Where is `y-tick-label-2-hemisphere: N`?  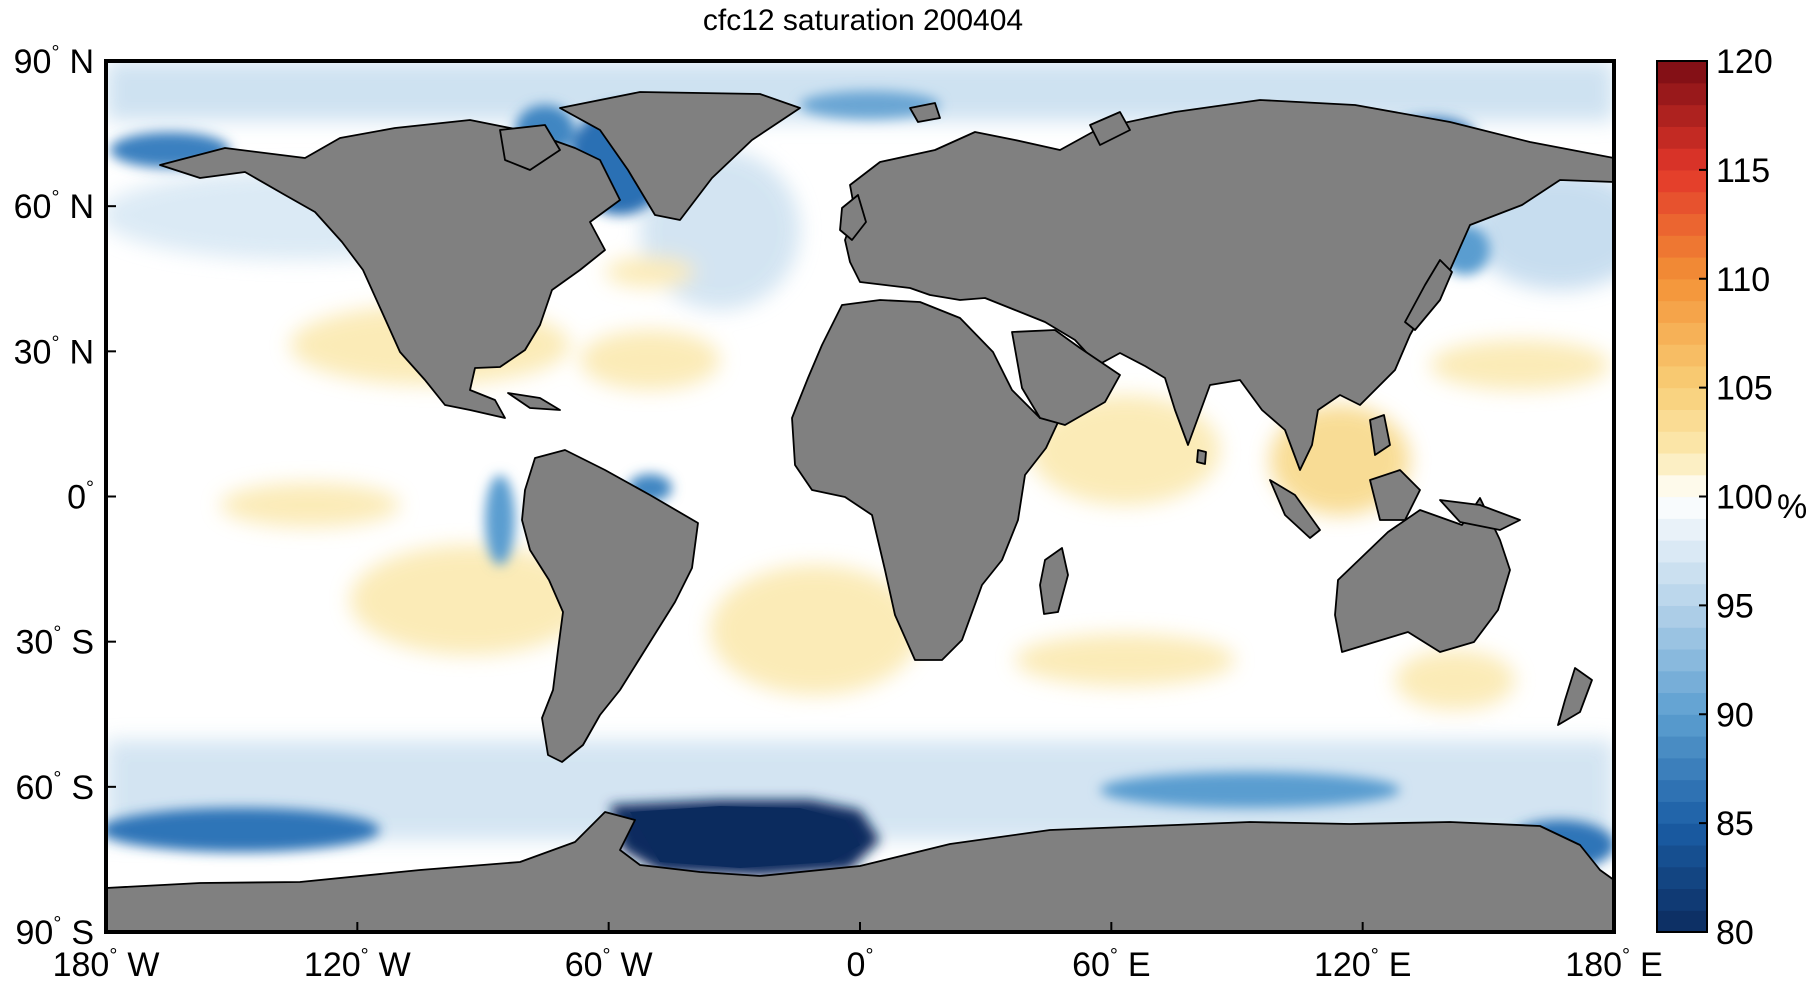
y-tick-label-2-hemisphere: N is located at coordinates (81, 352).